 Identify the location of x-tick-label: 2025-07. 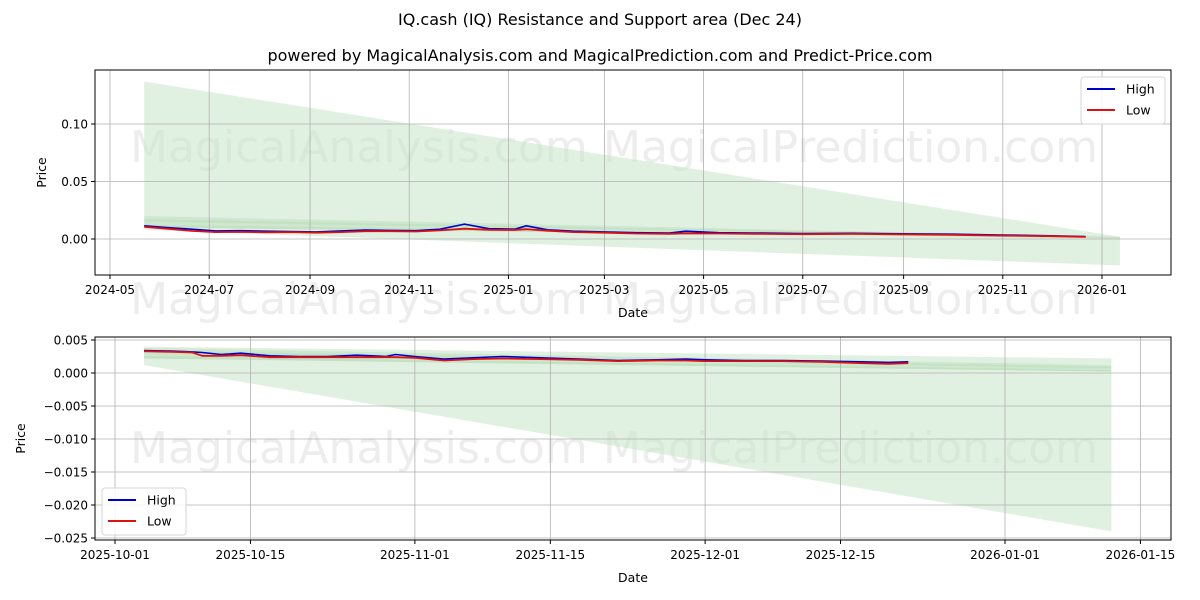
(803, 290).